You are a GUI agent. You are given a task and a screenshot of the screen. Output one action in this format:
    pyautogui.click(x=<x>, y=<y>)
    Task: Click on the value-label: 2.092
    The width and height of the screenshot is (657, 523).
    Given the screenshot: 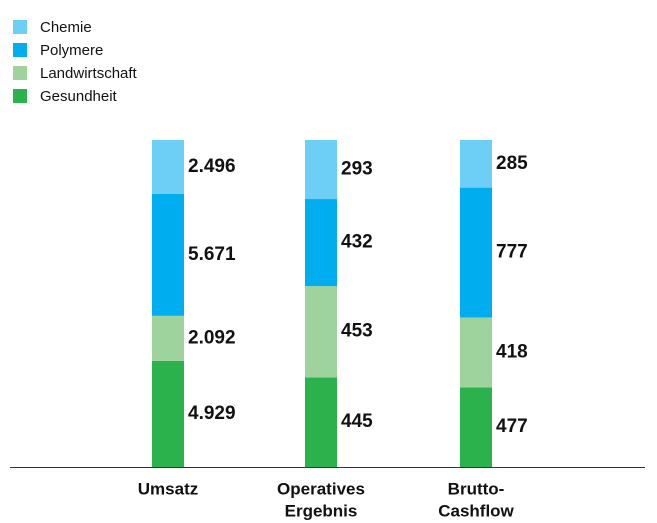 What is the action you would take?
    pyautogui.click(x=212, y=337)
    